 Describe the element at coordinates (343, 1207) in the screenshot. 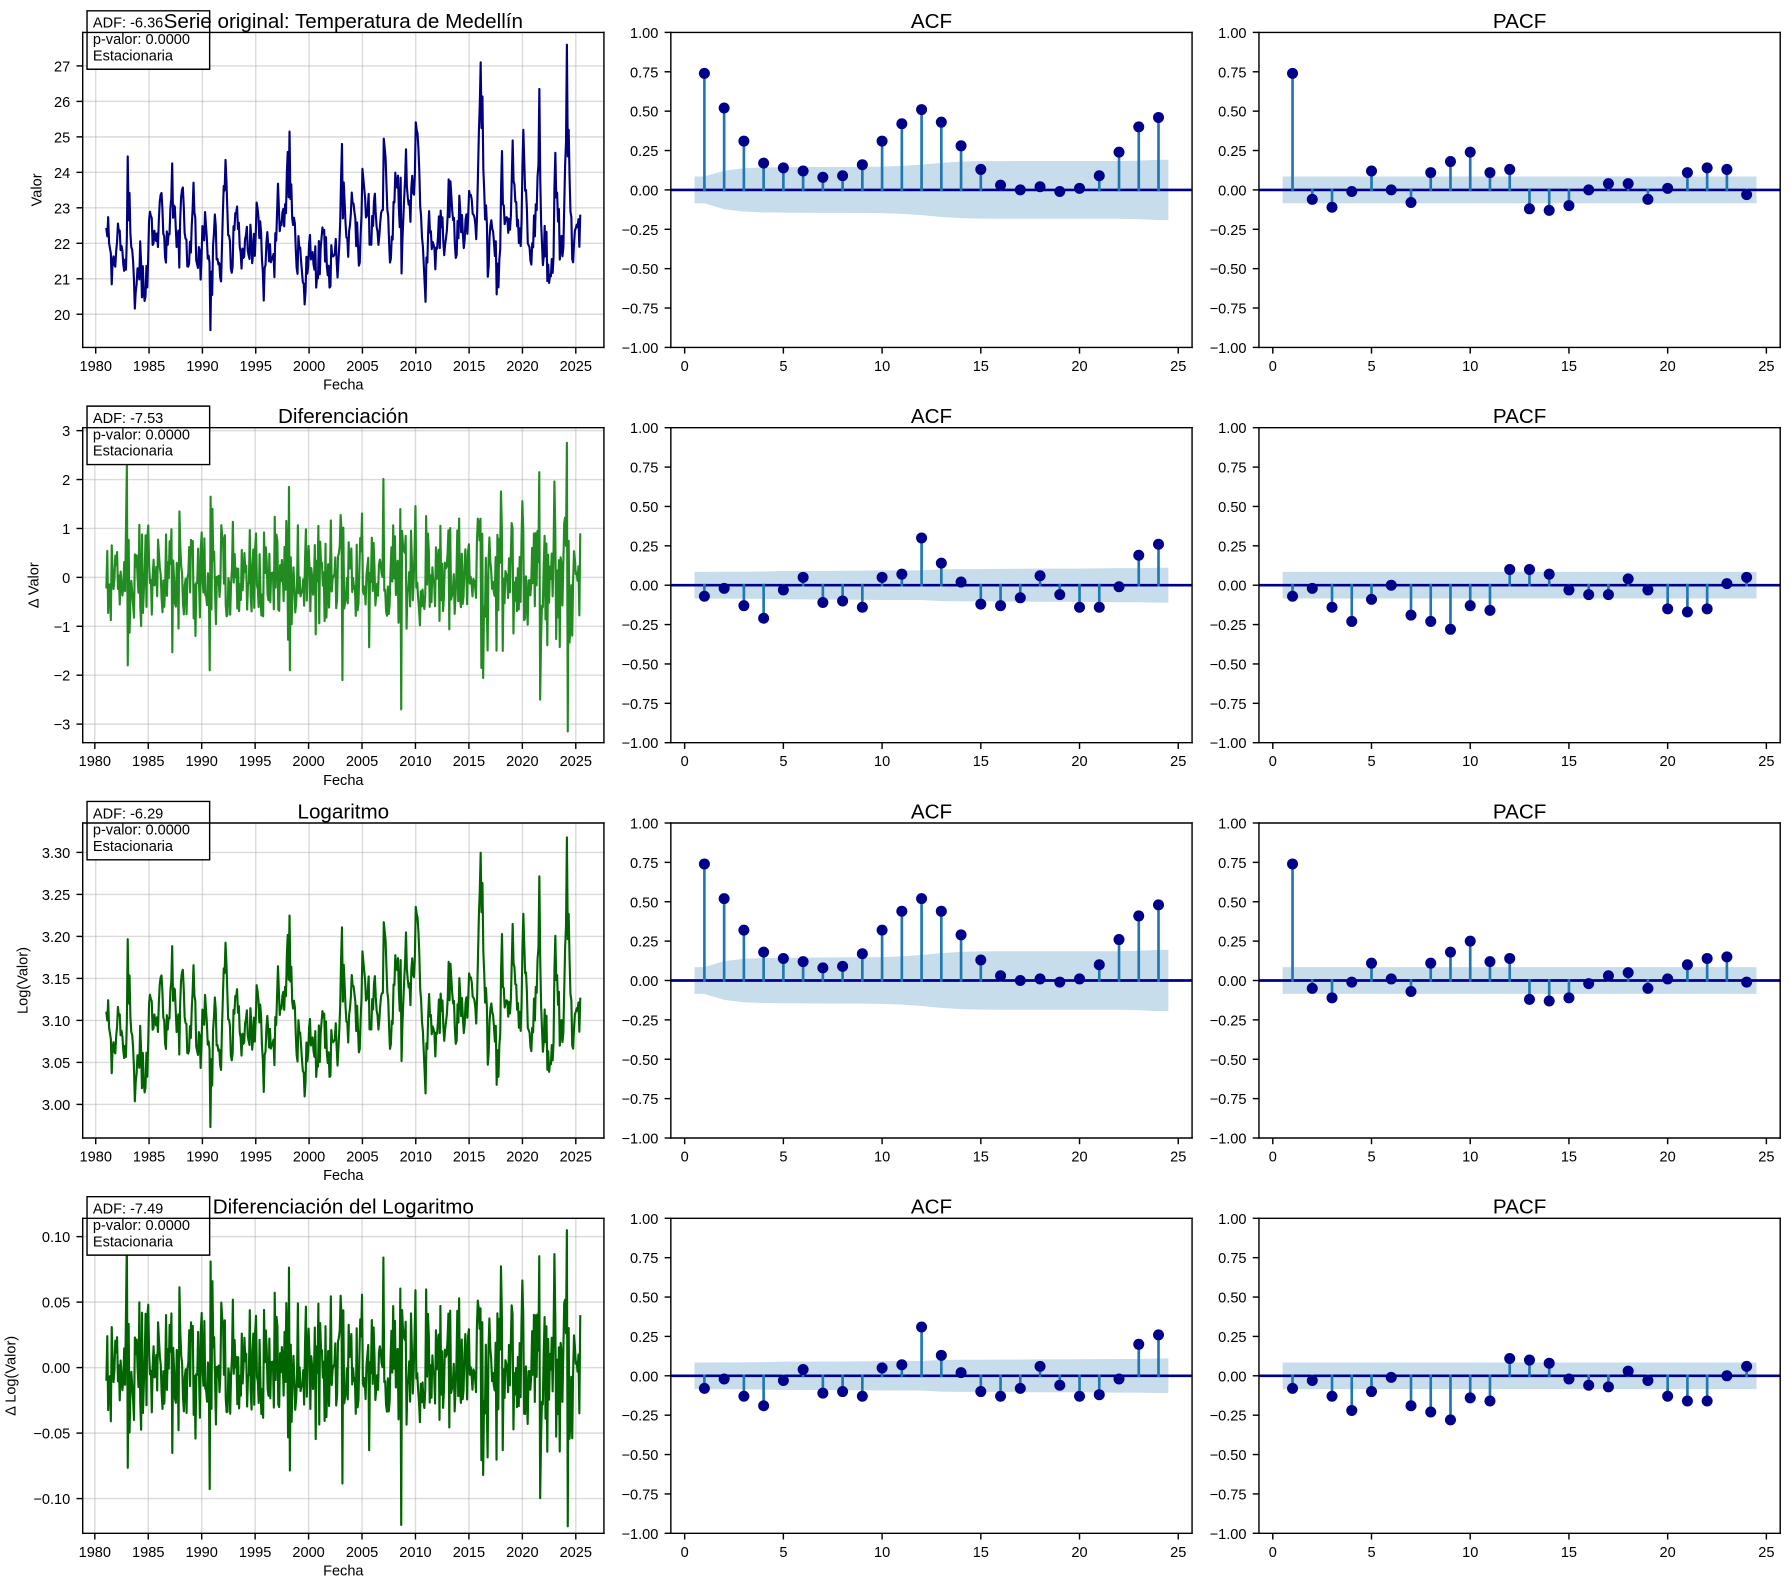

I see `svg-text: Diferenciación del Logaritmo` at that location.